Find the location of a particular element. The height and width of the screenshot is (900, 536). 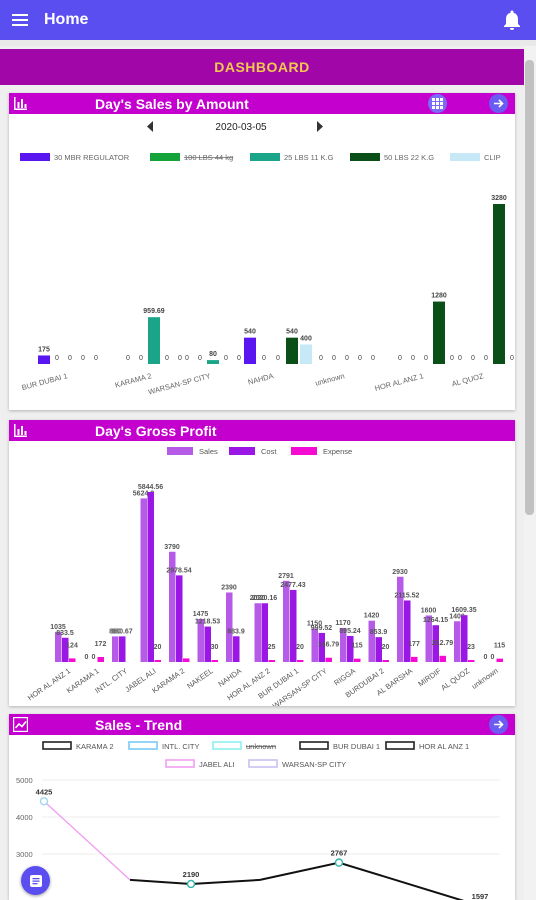

floating-document-button is located at coordinates (35, 880).